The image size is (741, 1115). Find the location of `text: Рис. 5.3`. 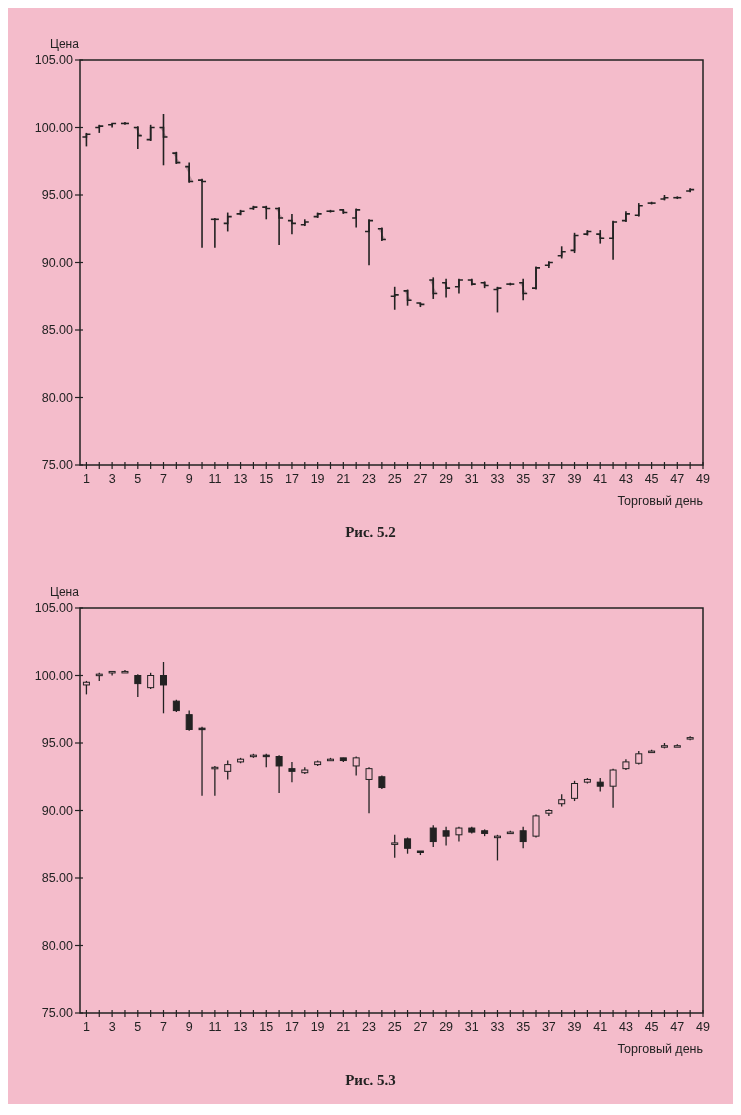

text: Рис. 5.3 is located at coordinates (370, 1080).